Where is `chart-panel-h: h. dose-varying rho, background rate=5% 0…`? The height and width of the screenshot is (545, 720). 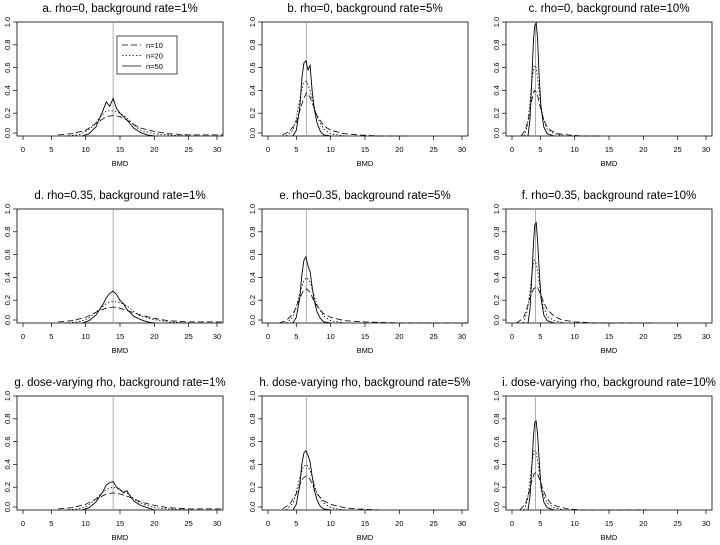 chart-panel-h: h. dose-varying rho, background rate=5% 0… is located at coordinates (359, 459).